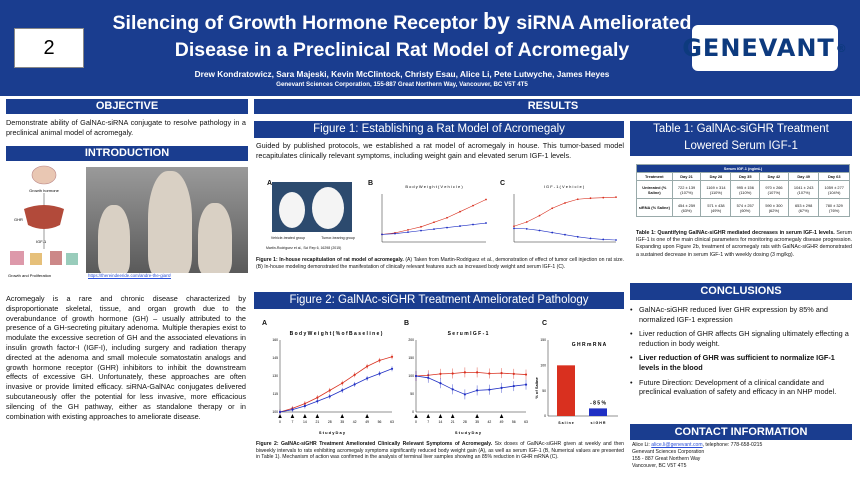  Describe the element at coordinates (716, 189) in the screenshot. I see `table-cell: 1169 ± 314 (110%)` at that location.